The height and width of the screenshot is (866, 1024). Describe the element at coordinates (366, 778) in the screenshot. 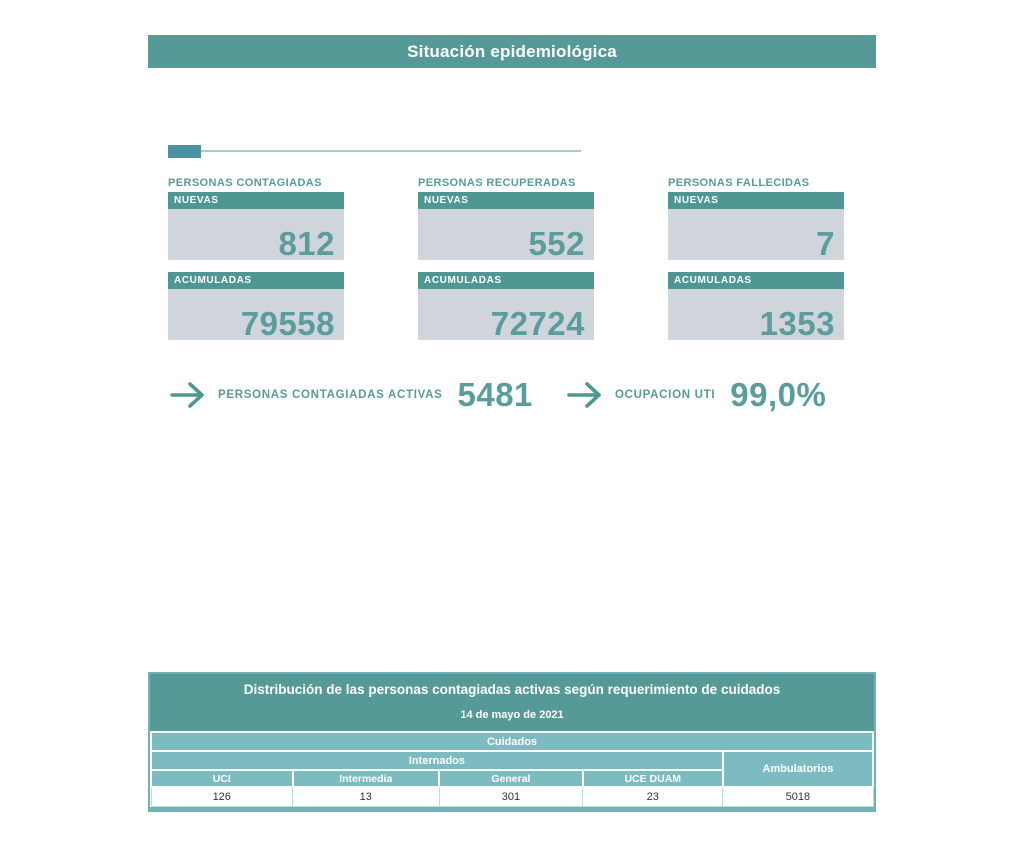

I see `column-header-intermedia: Intermedia` at that location.